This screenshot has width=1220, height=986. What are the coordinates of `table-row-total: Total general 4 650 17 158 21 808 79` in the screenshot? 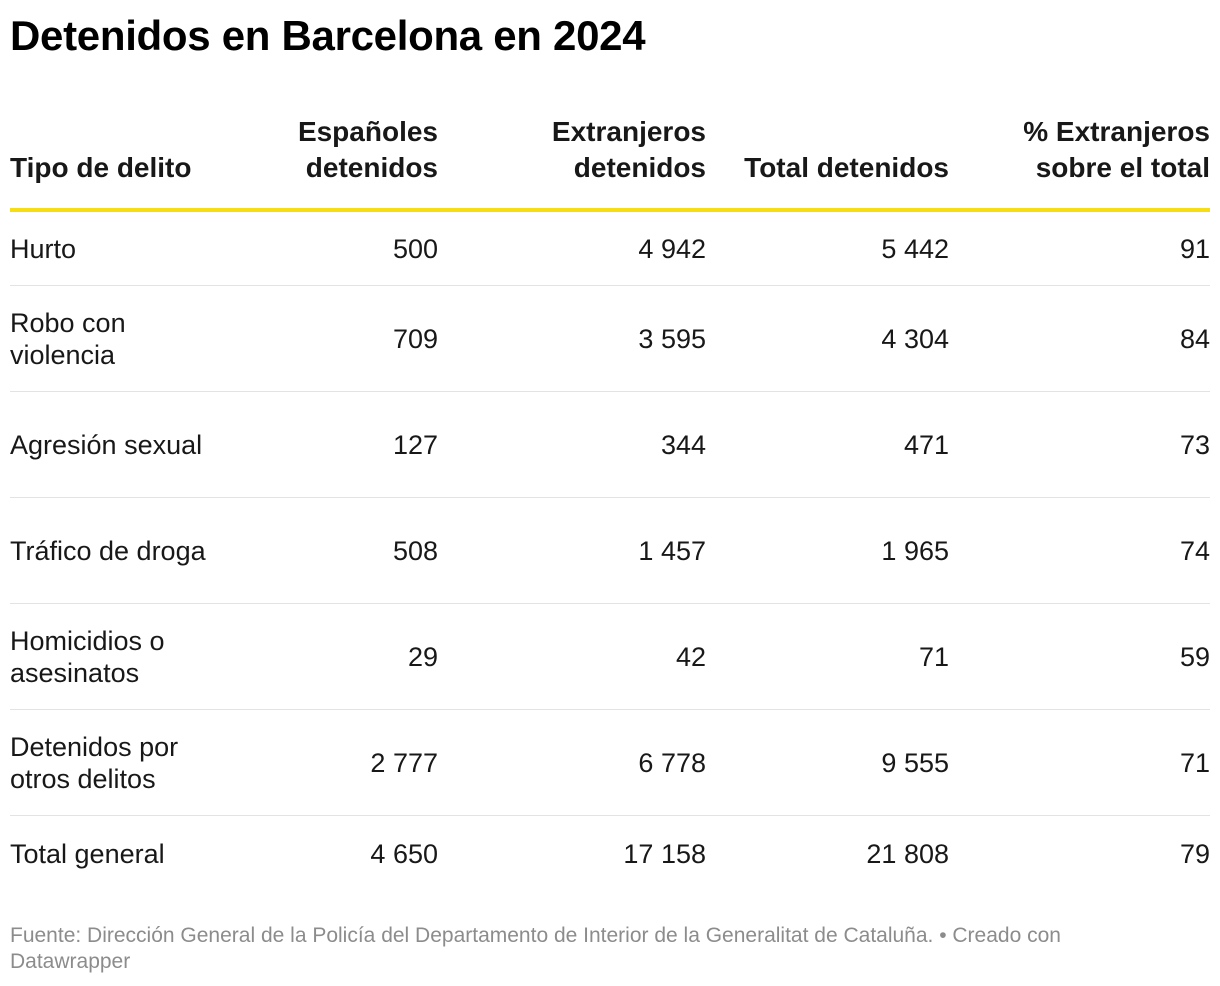 It's located at (610, 854).